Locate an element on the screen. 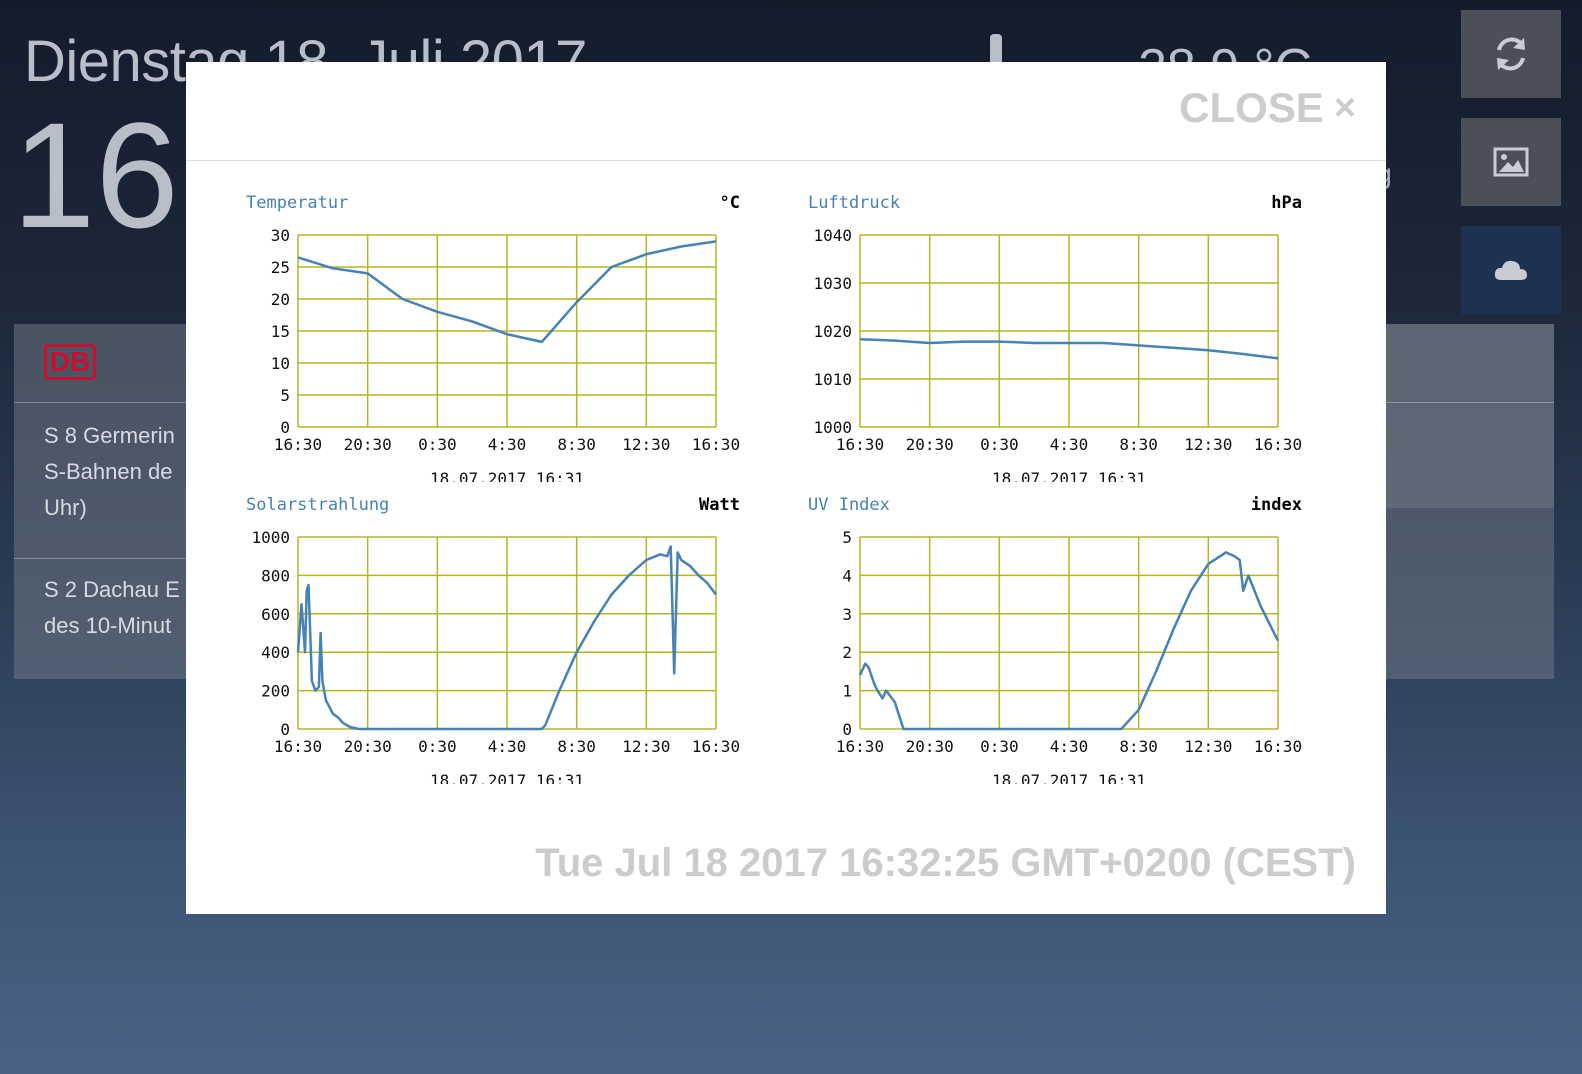 This screenshot has width=1582, height=1074. db-item: S 8 Germerin S-Bahnen de Uhr) is located at coordinates (109, 472).